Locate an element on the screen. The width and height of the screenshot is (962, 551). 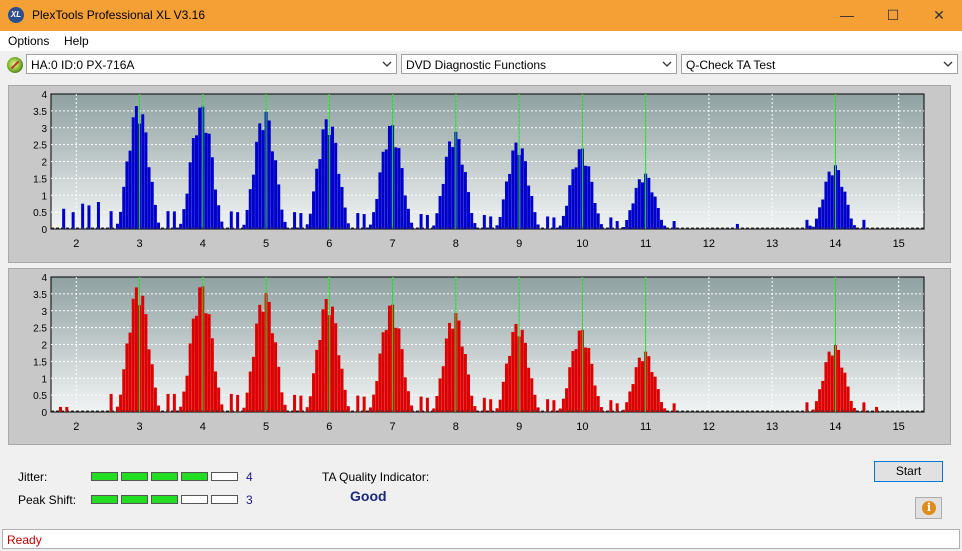
menu-help: Help is located at coordinates (76, 41).